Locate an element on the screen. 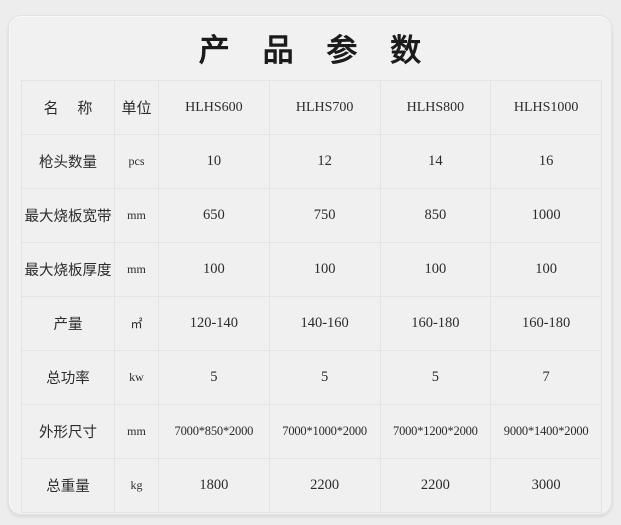 The width and height of the screenshot is (621, 525). table-row: 总重量 kg 1800 2200 2200 3000 is located at coordinates (311, 485).